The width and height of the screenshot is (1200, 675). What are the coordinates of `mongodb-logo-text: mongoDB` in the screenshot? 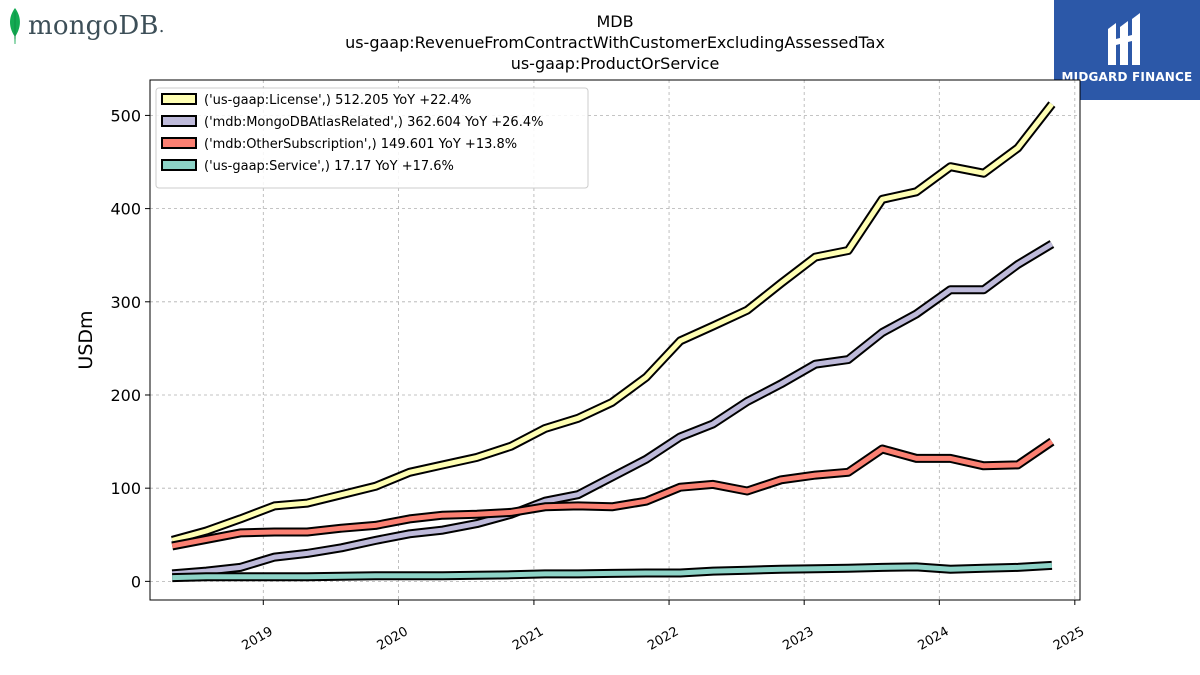 It's located at (93, 26).